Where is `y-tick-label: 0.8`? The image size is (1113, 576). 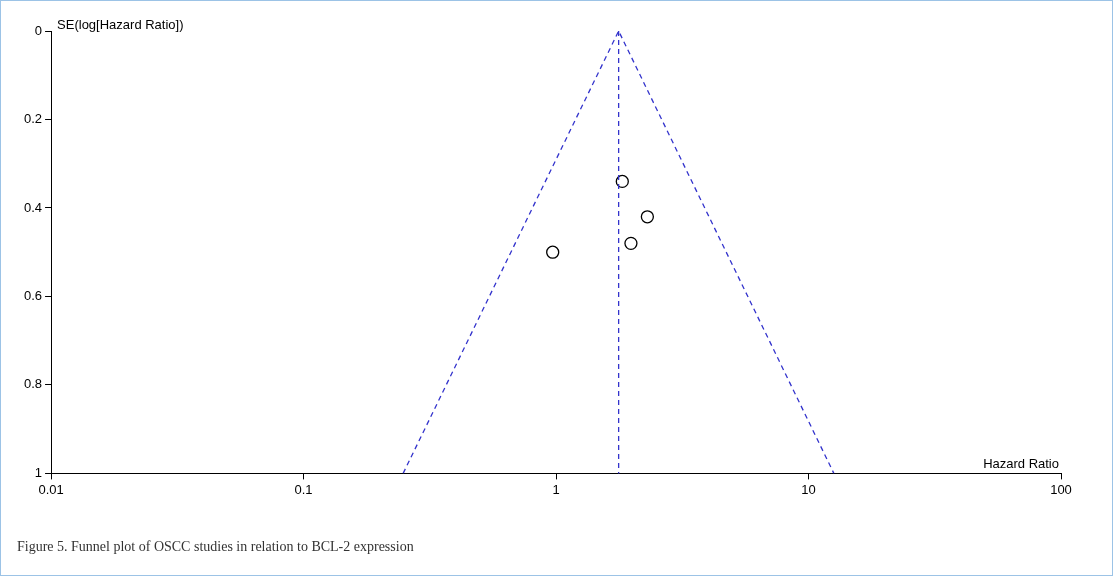
y-tick-label: 0.8 is located at coordinates (33, 384).